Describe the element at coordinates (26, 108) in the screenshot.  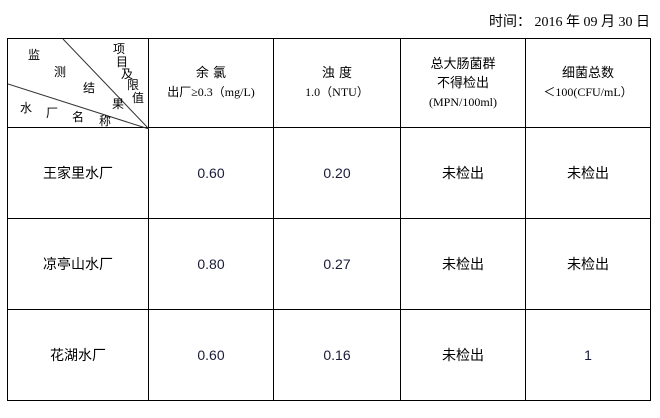
I see `corner-text: 水` at that location.